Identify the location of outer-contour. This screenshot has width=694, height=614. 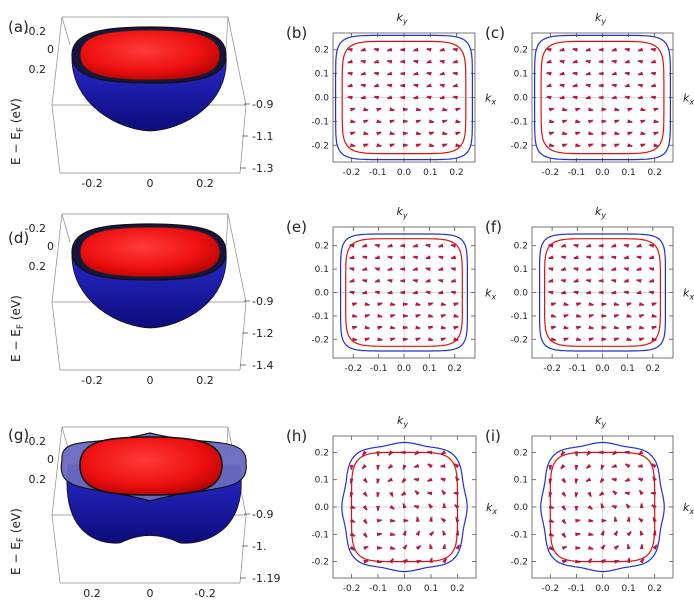
(602, 97).